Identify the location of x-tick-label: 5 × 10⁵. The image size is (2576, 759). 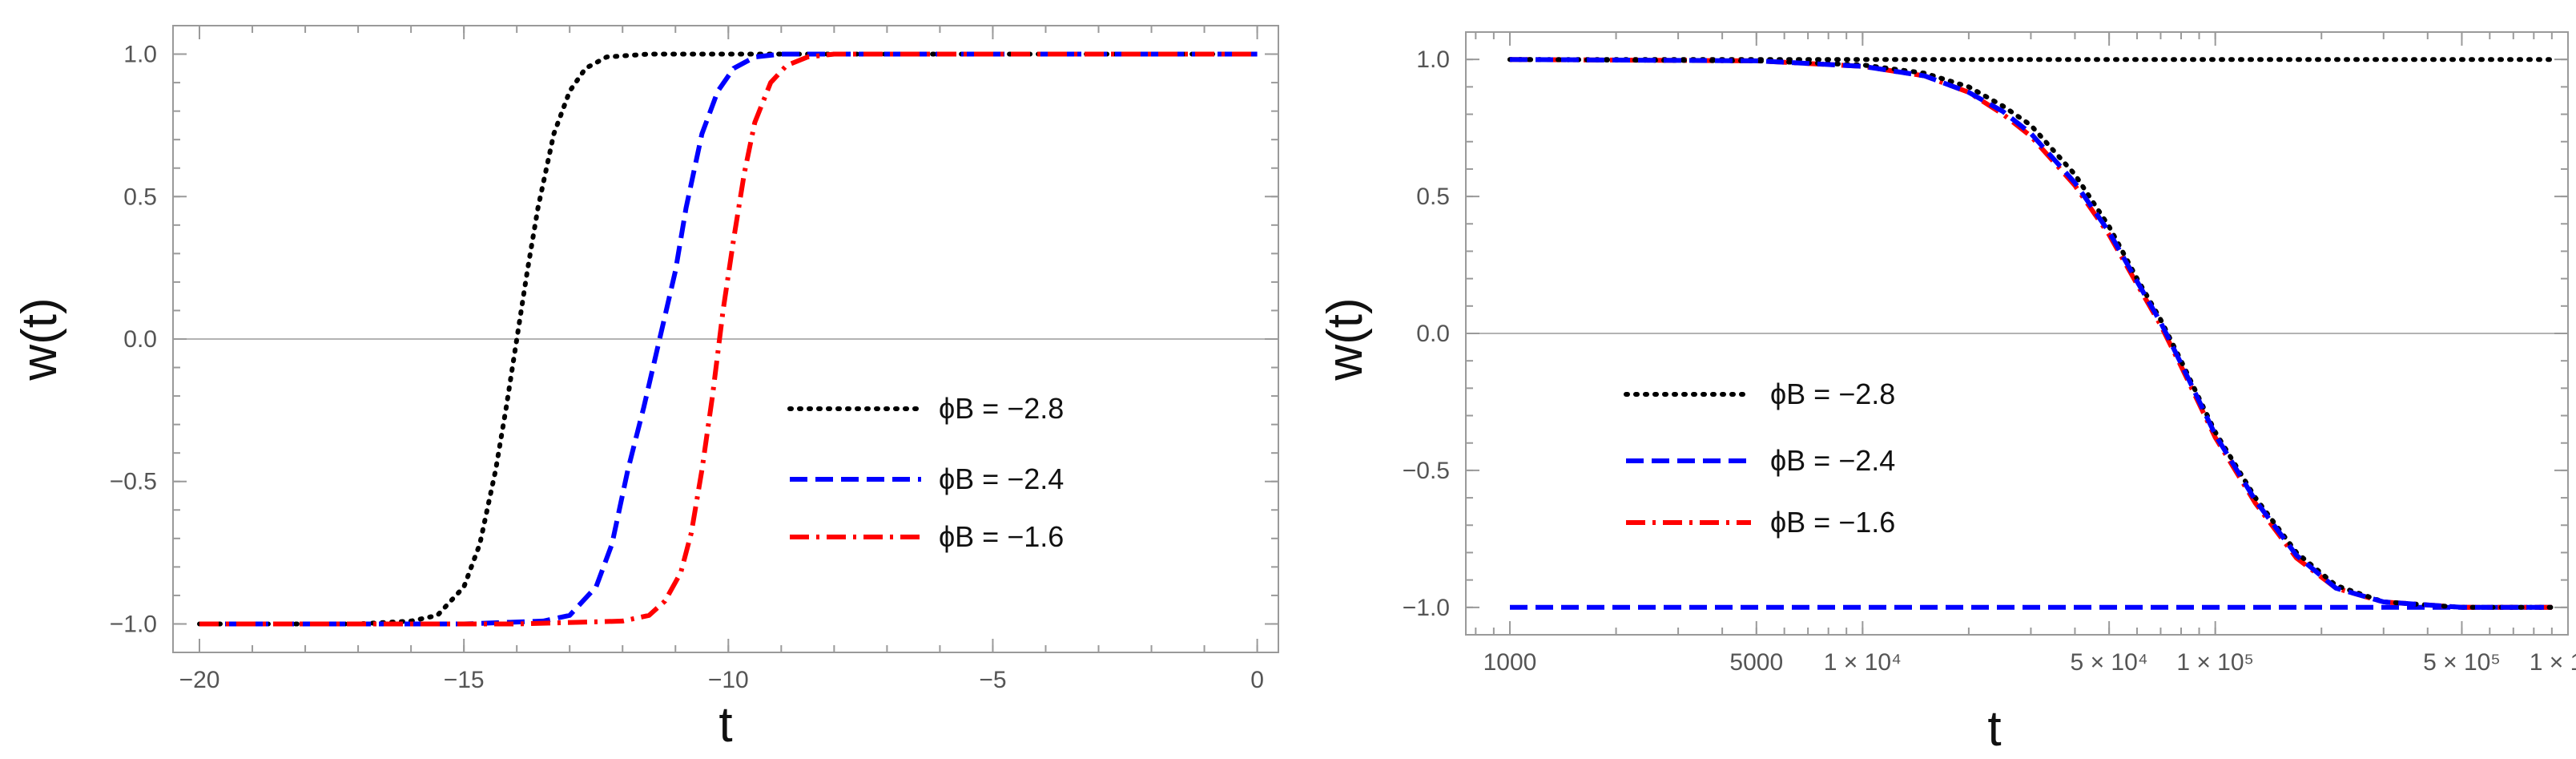
(2462, 662).